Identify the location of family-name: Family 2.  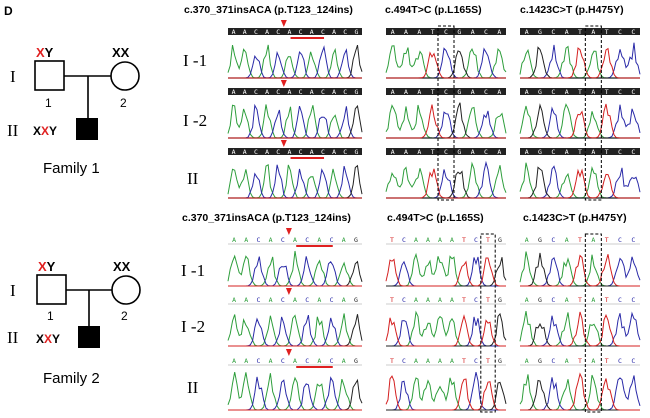
(71, 378).